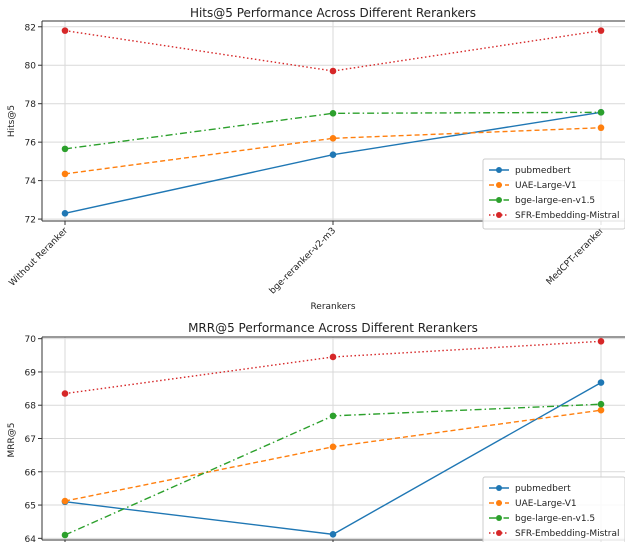 The image size is (625, 542). Describe the element at coordinates (30, 507) in the screenshot. I see `y-tick-label: 65` at that location.